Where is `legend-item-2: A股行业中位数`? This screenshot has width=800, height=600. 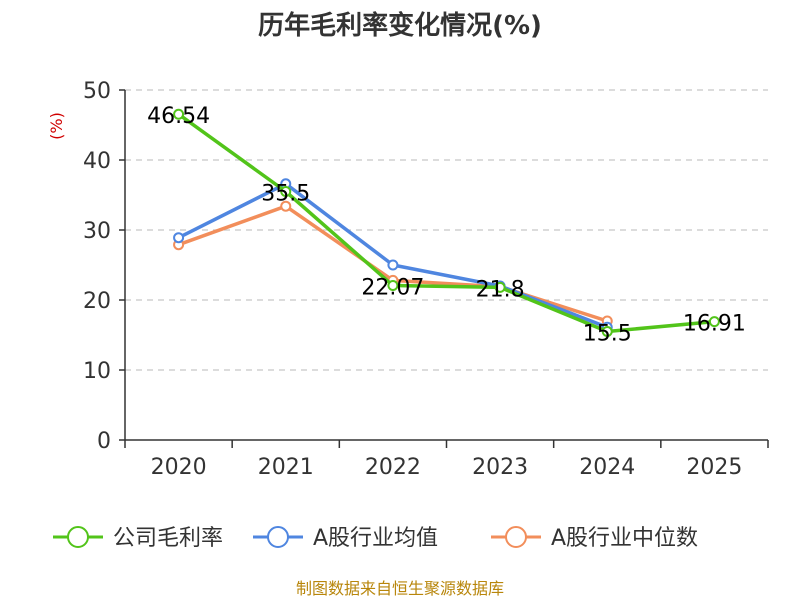 legend-item-2: A股行业中位数 is located at coordinates (594, 538).